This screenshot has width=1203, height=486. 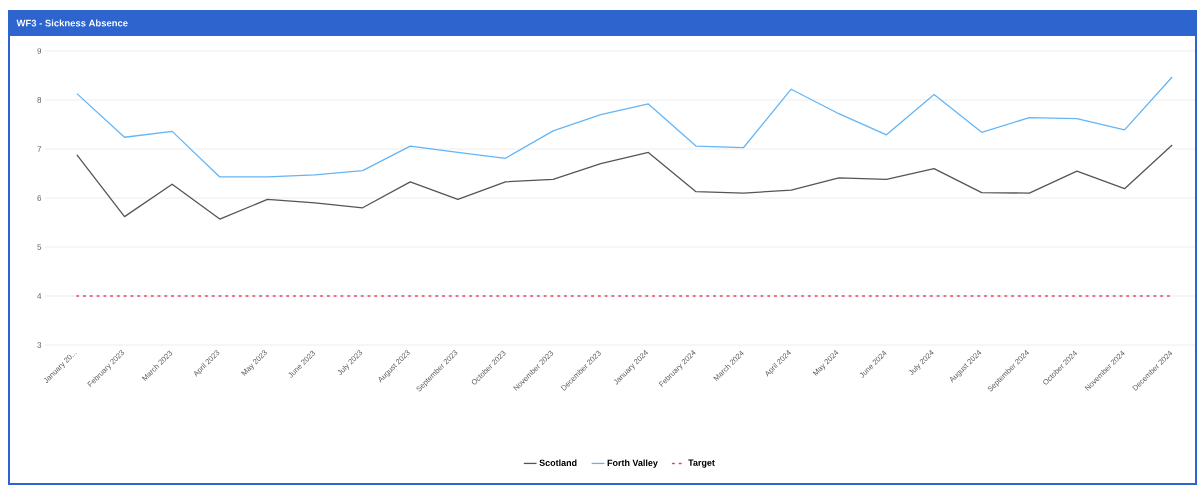 I want to click on chart-title: WF3 - Sickness Absence, so click(x=72, y=23).